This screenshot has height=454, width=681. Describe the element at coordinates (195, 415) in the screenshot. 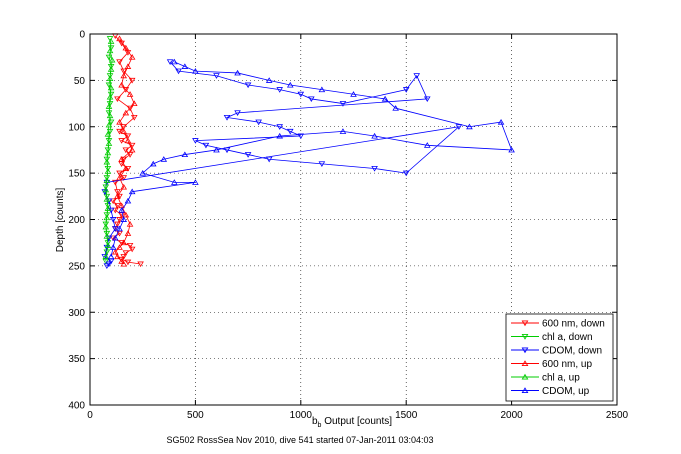

I see `x-tick-label: 500` at that location.